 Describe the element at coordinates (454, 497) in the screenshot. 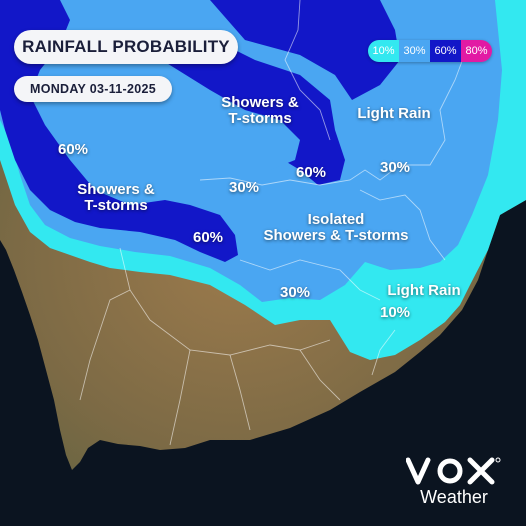

I see `logo-text: Weather` at that location.